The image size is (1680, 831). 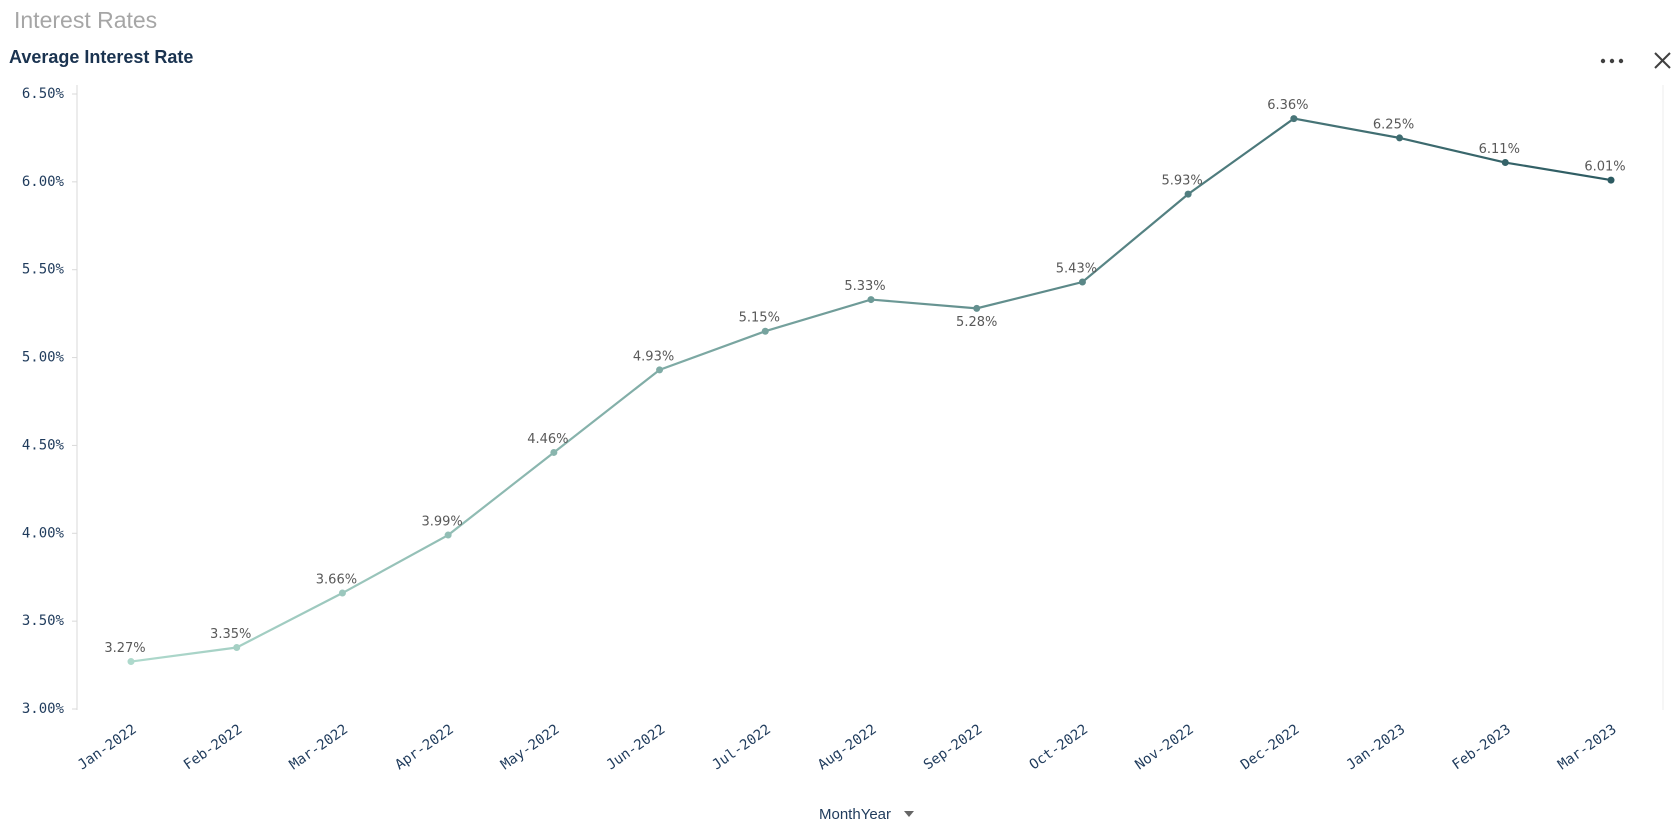 What do you see at coordinates (43, 445) in the screenshot?
I see `y-tick-label: 4.50%` at bounding box center [43, 445].